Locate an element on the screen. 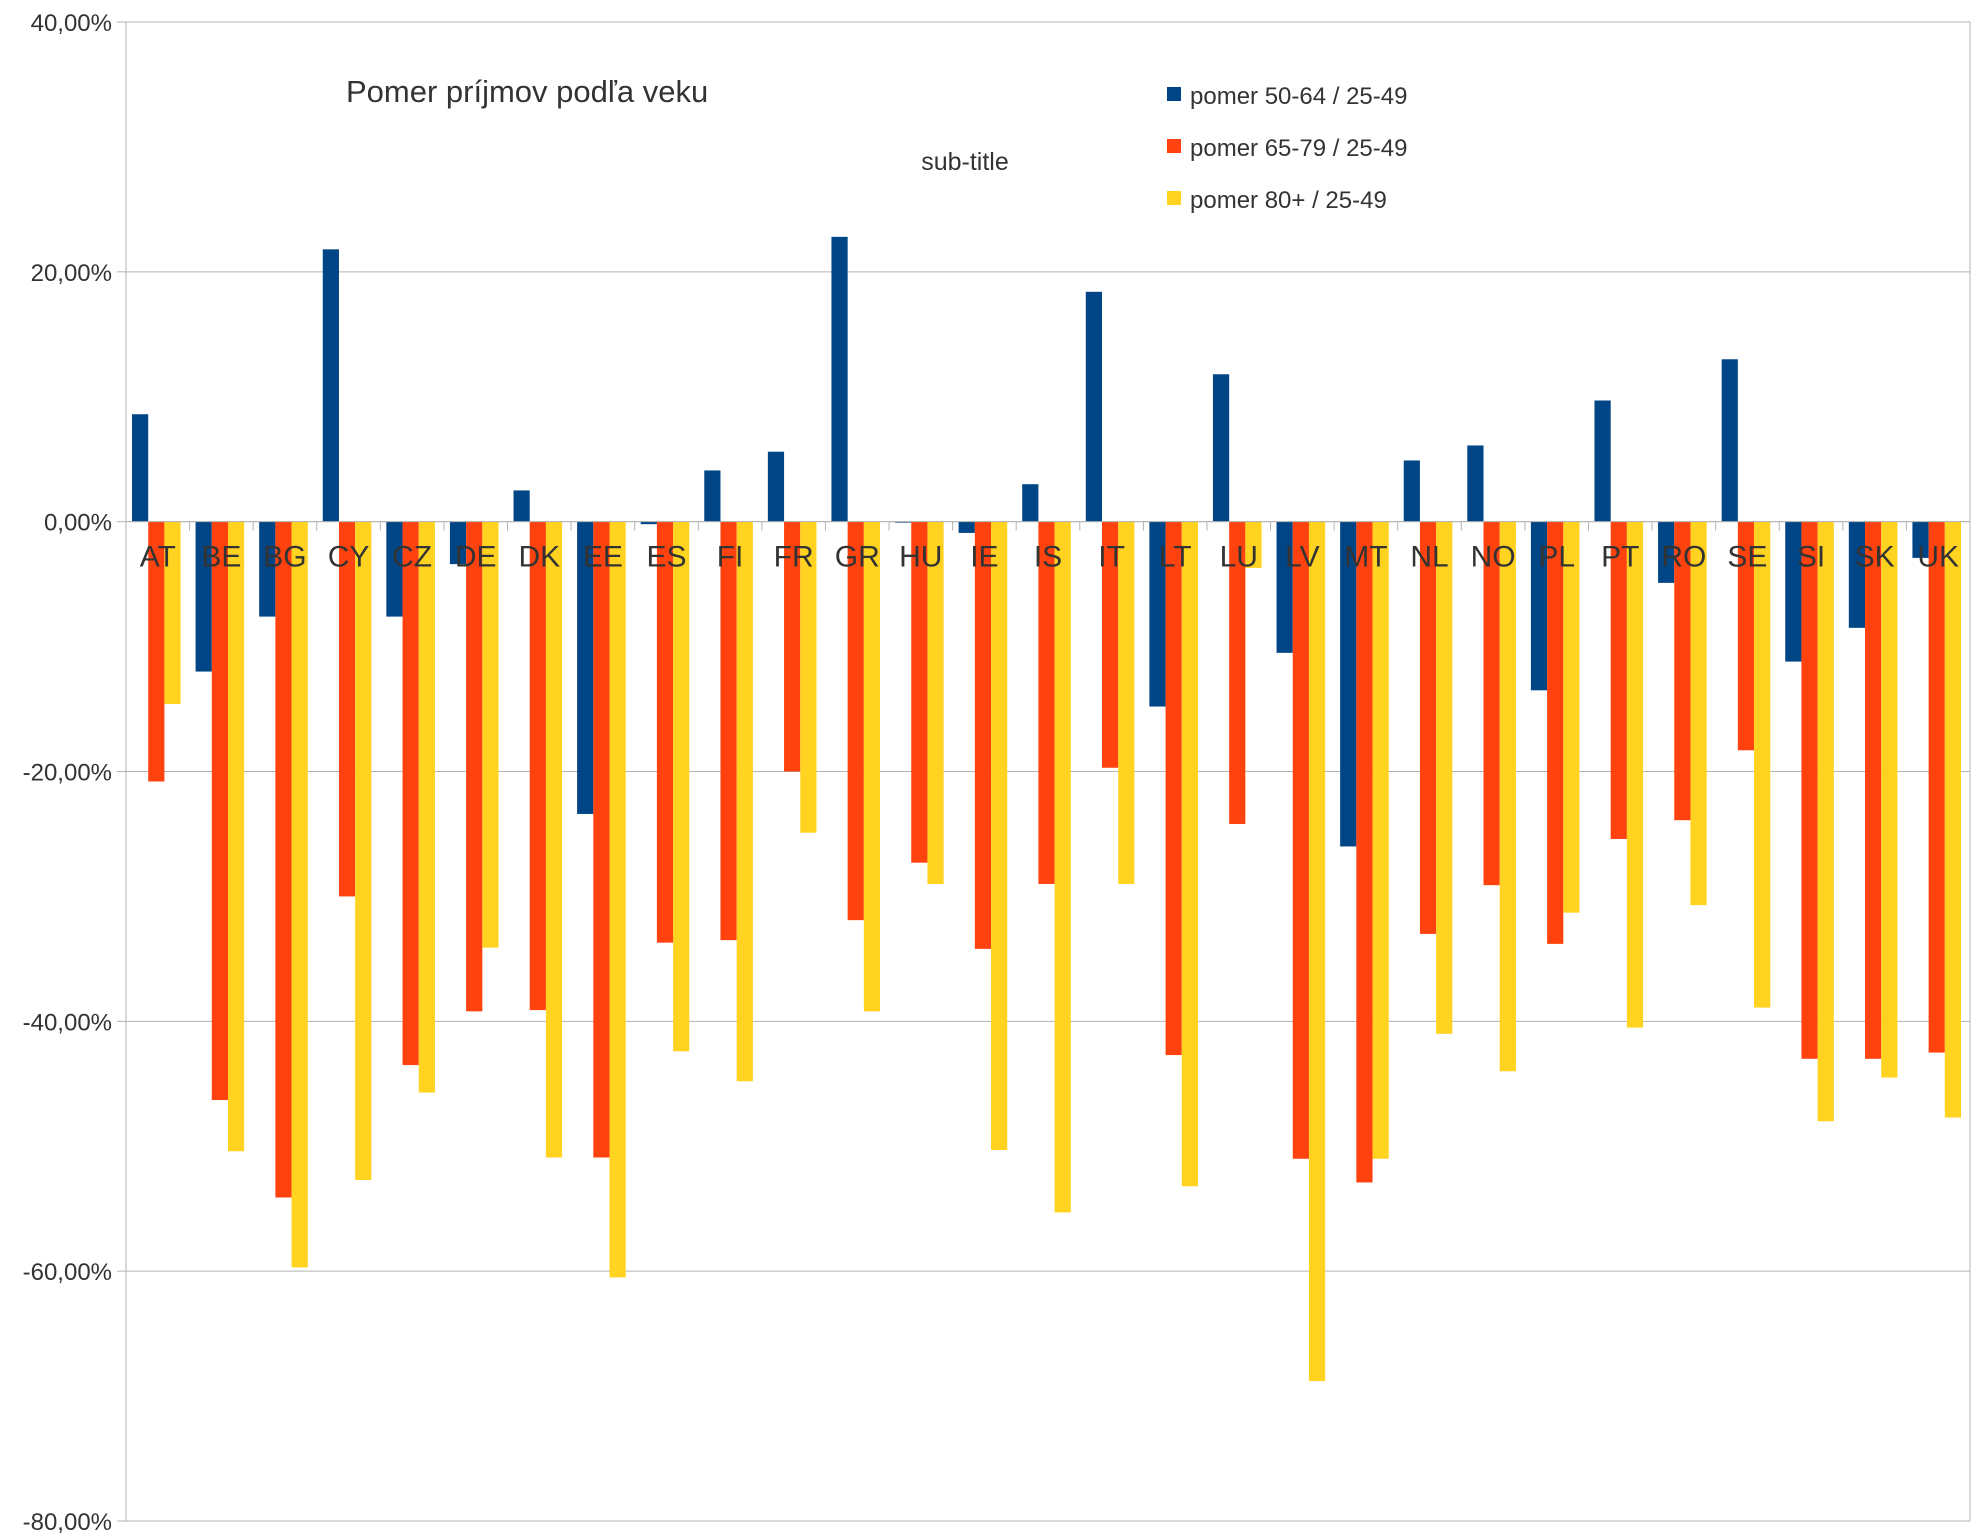 This screenshot has width=1978, height=1535. x-category-label: LU is located at coordinates (1239, 557).